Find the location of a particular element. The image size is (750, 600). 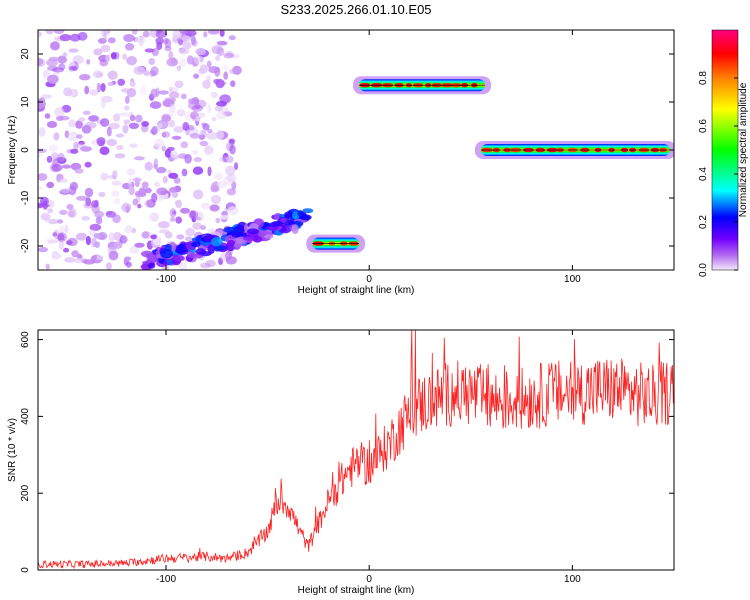

spectrogram-x-tick-label: 0 is located at coordinates (369, 279).